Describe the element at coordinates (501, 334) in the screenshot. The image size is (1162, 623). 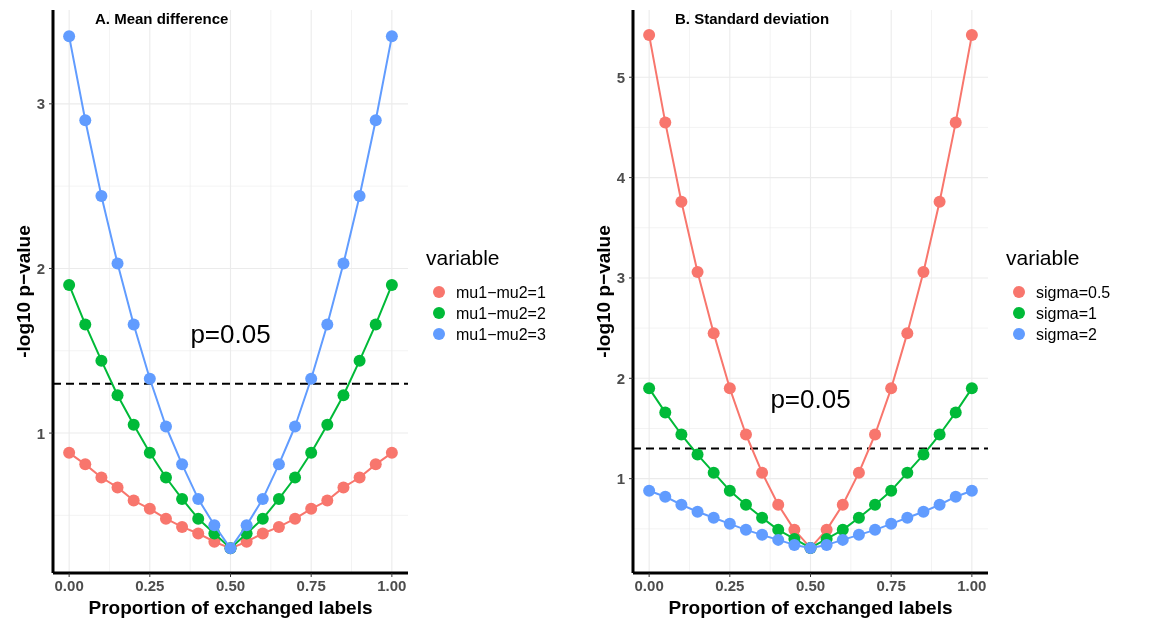
I see `legend-label: mu1−mu2=3` at that location.